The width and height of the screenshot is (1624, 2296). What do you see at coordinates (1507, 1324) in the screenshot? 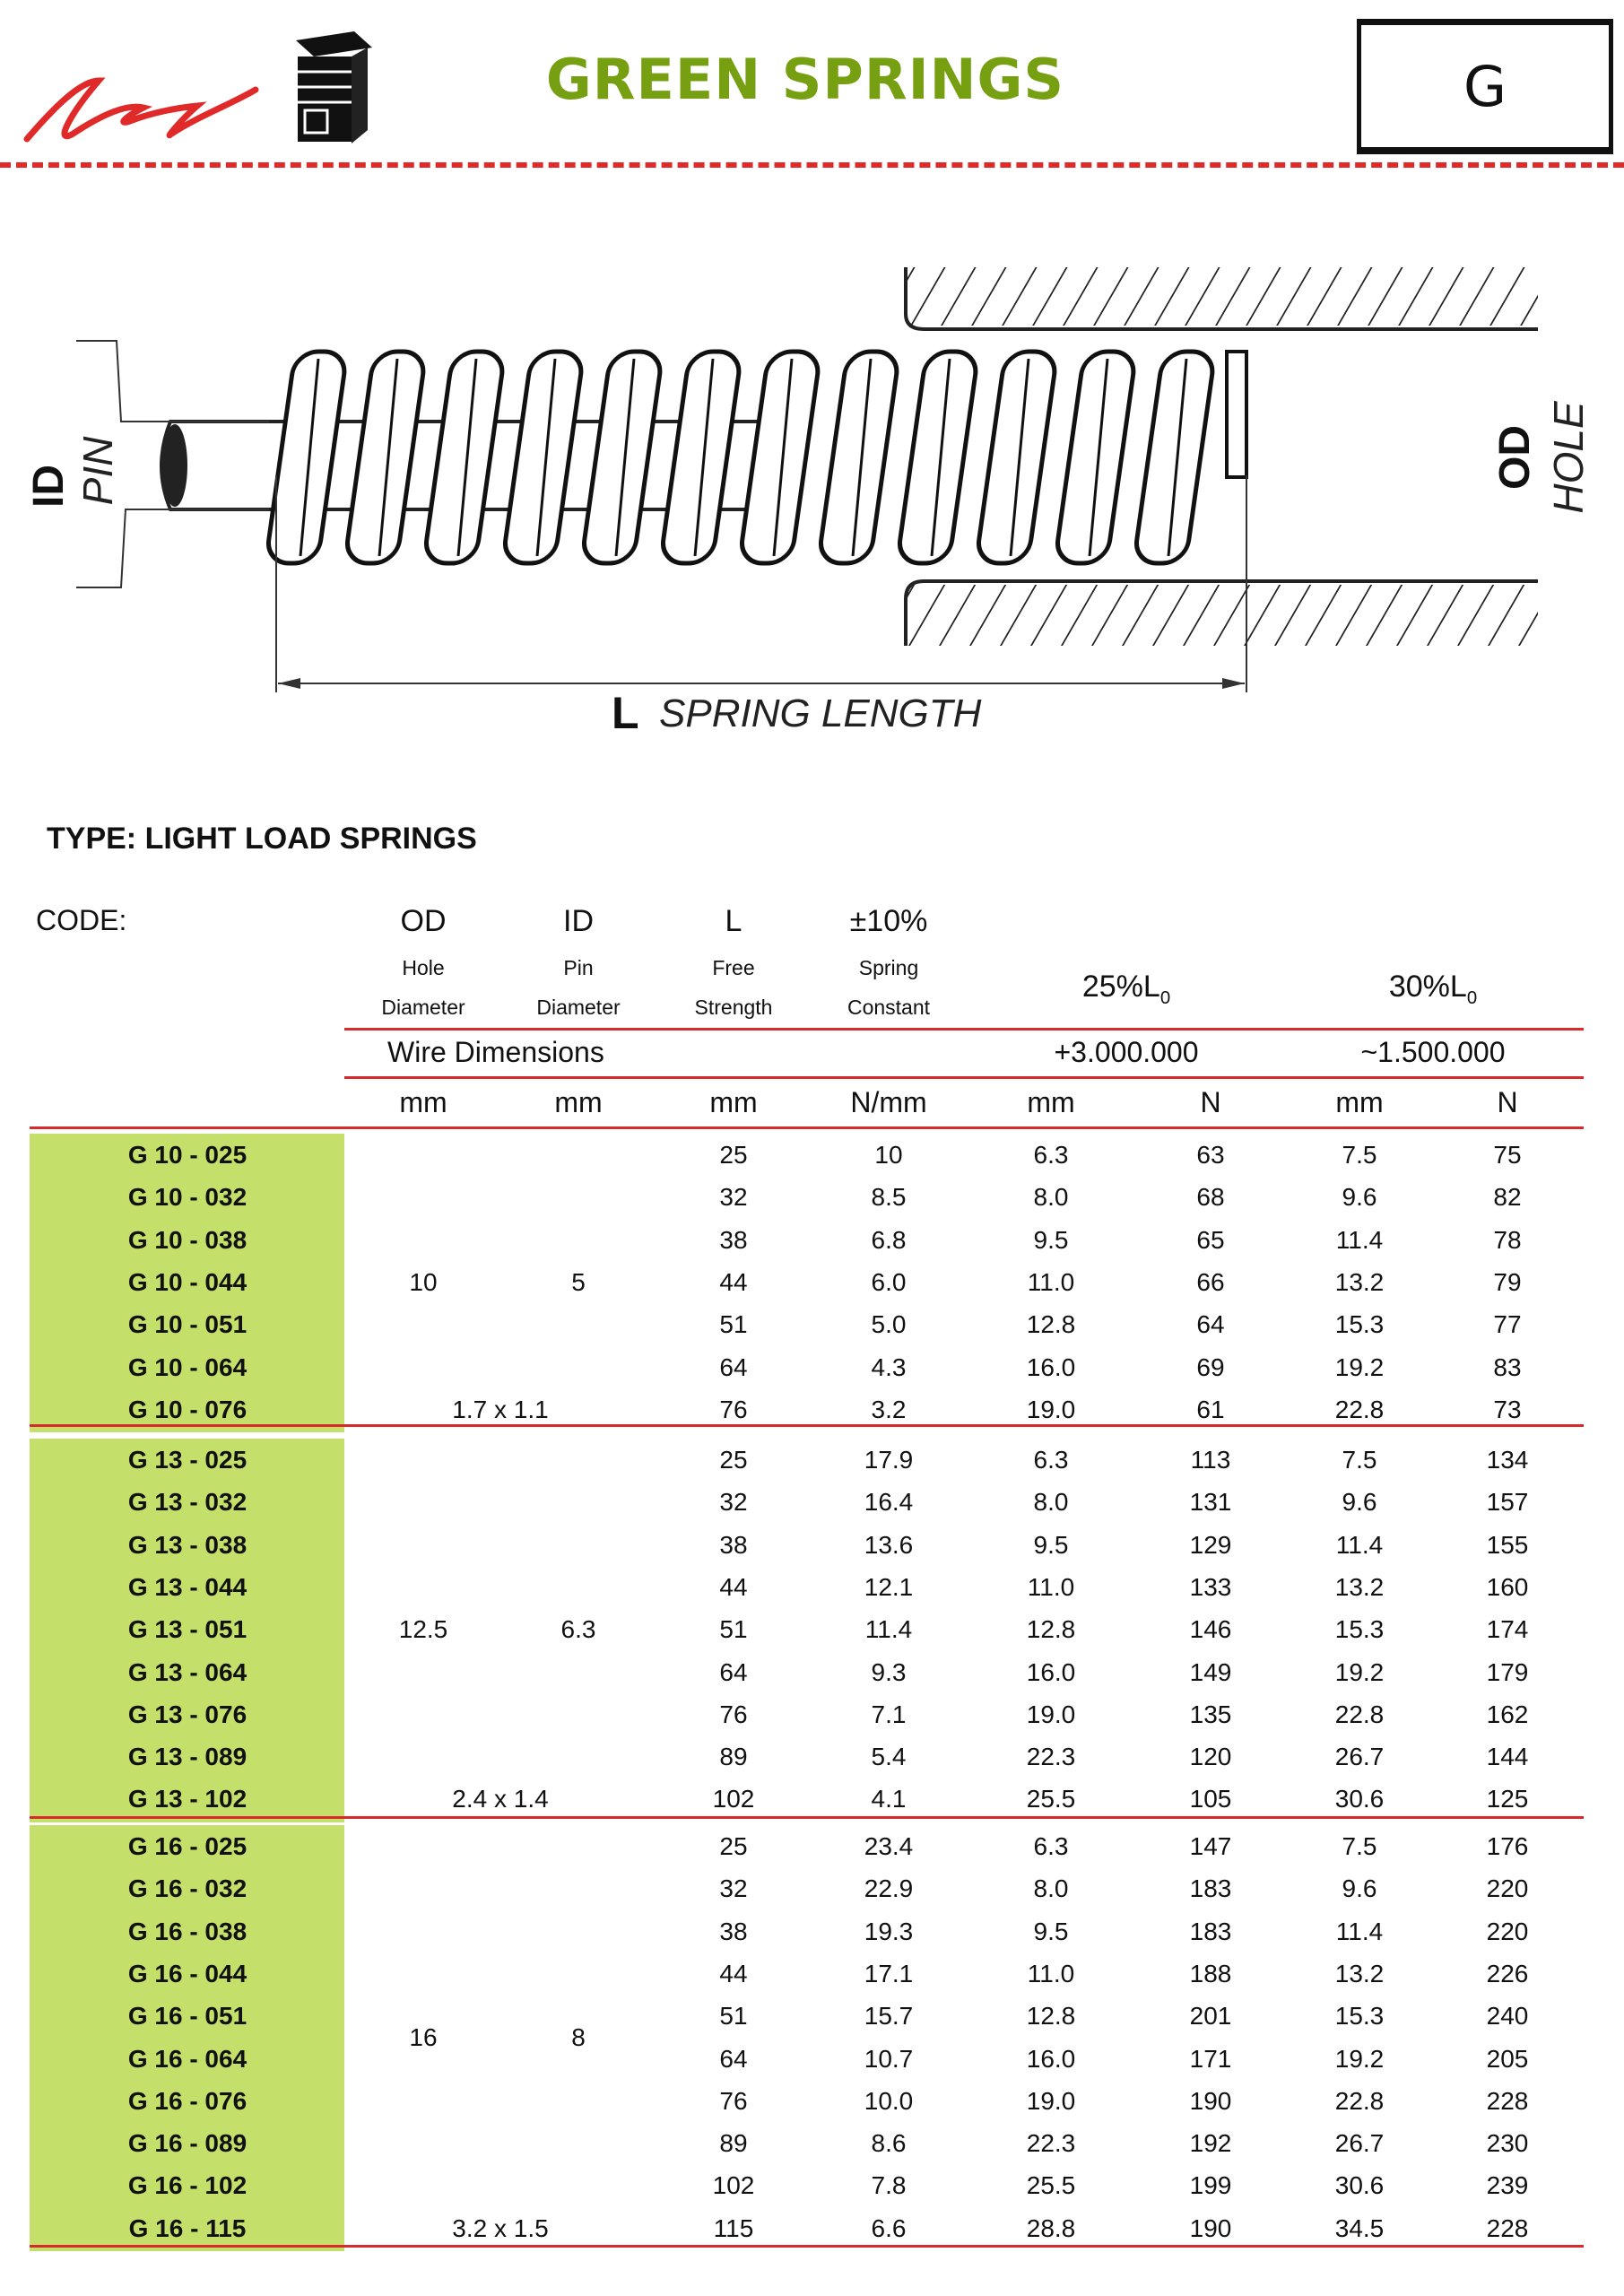
I see `table-cell: 77` at bounding box center [1507, 1324].